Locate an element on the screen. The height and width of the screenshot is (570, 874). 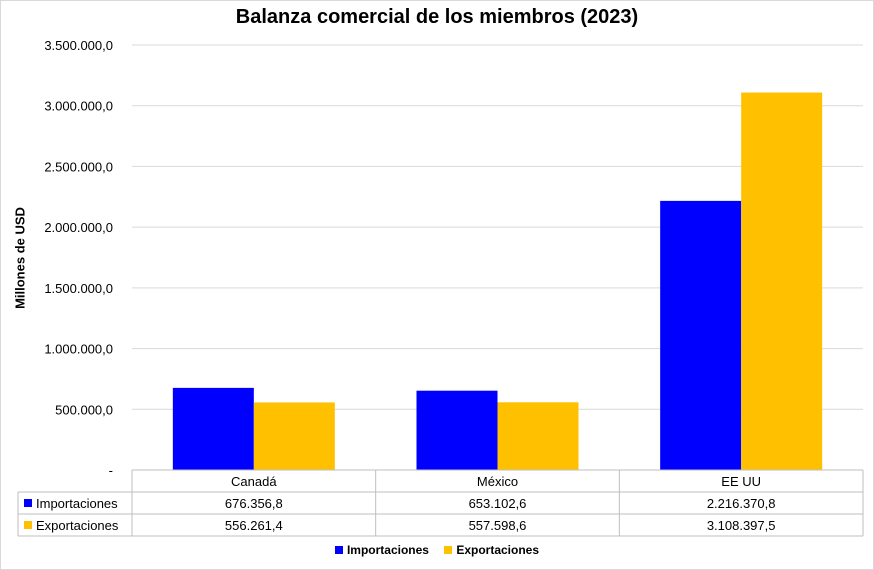
bar-exportaciones-mexico is located at coordinates (538, 436).